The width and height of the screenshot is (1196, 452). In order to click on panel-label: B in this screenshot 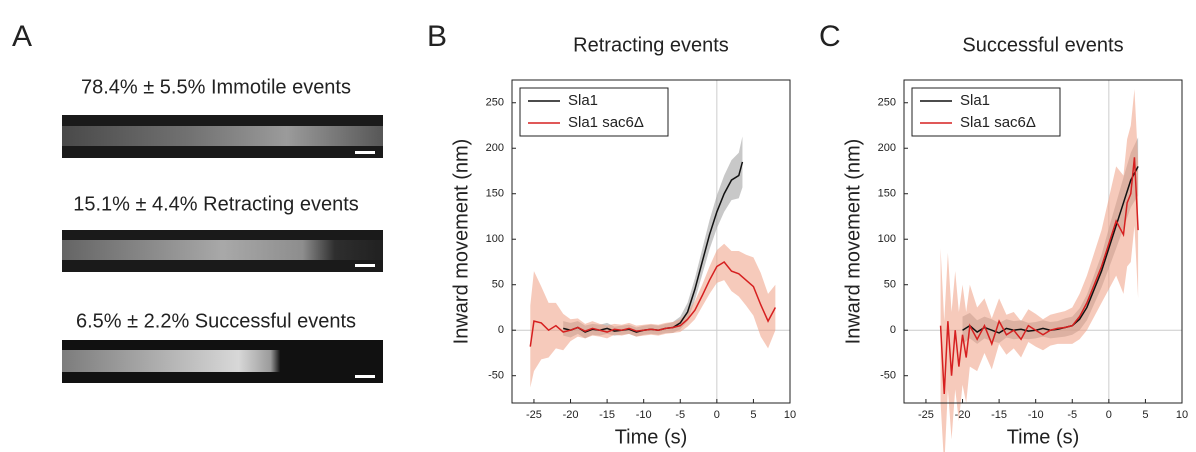, I will do `click(437, 36)`.